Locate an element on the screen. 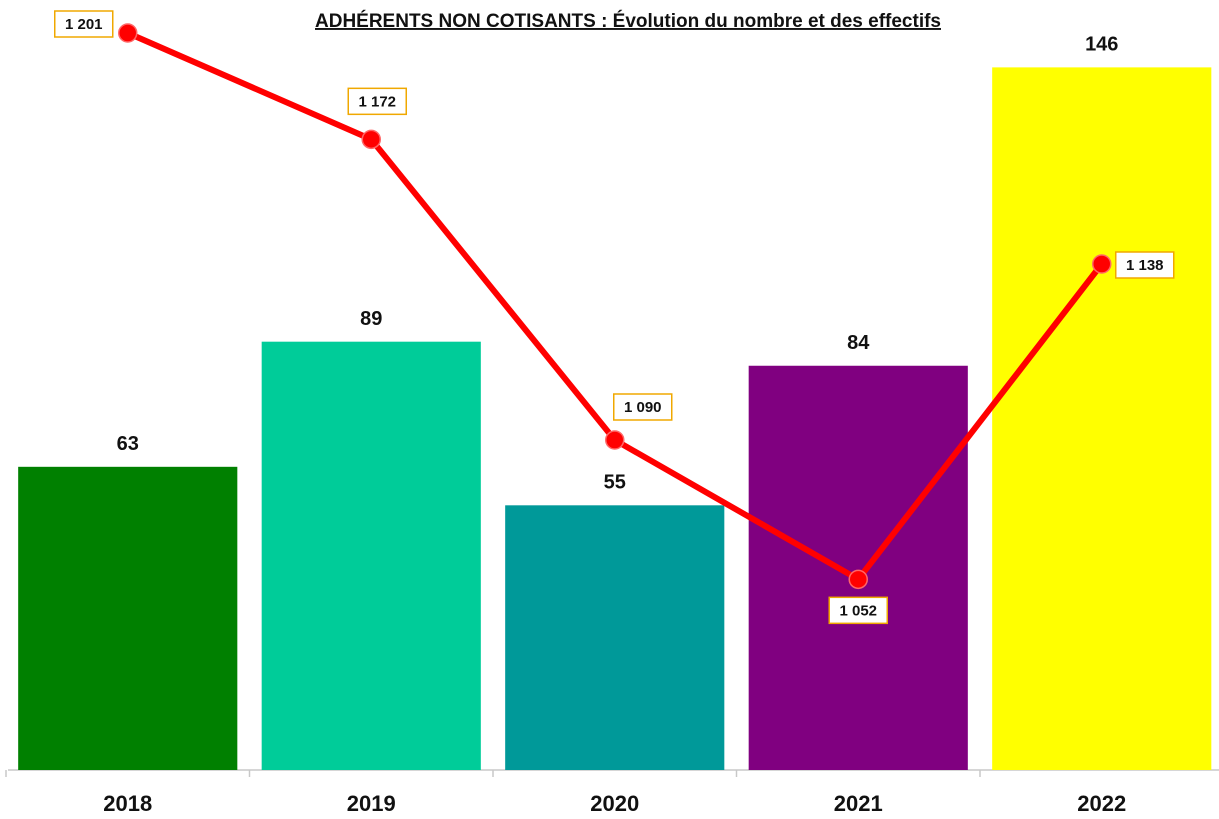 This screenshot has width=1219, height=819. bar-value-label: 146 is located at coordinates (1101, 45).